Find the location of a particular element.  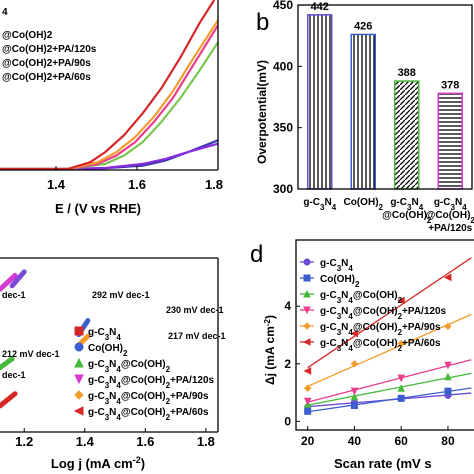

panel-b-frame is located at coordinates (385, 97).